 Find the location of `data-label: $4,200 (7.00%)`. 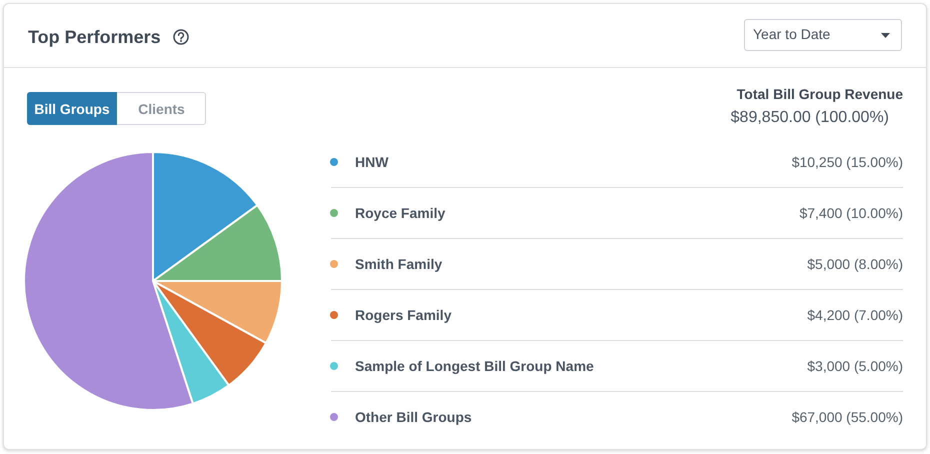

data-label: $4,200 (7.00%) is located at coordinates (855, 315).